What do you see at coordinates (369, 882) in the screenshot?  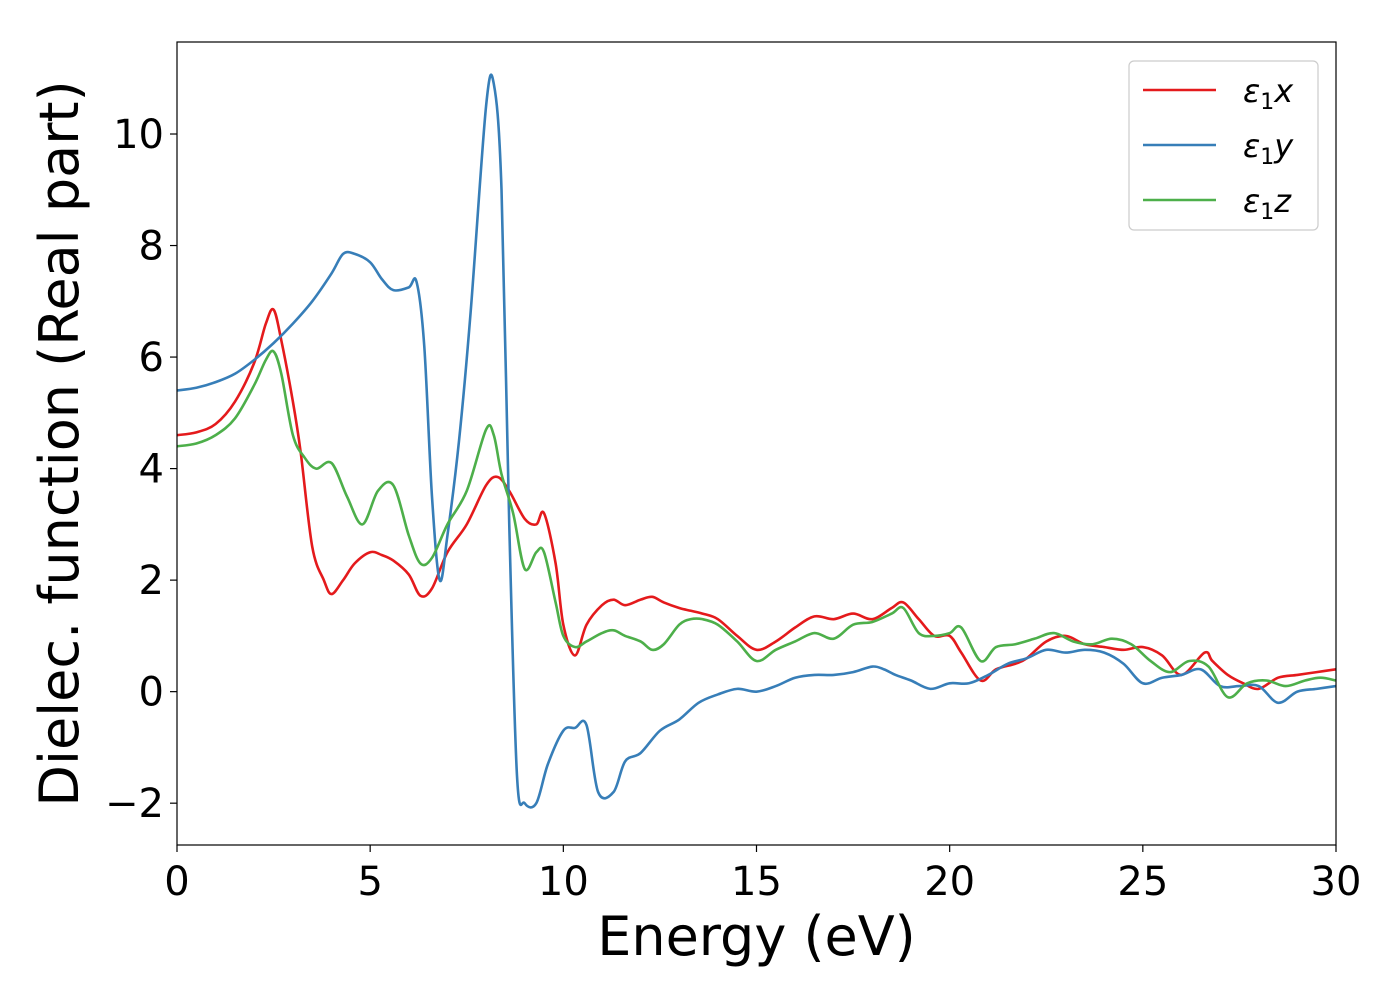 I see `x-tick-label: 5` at bounding box center [369, 882].